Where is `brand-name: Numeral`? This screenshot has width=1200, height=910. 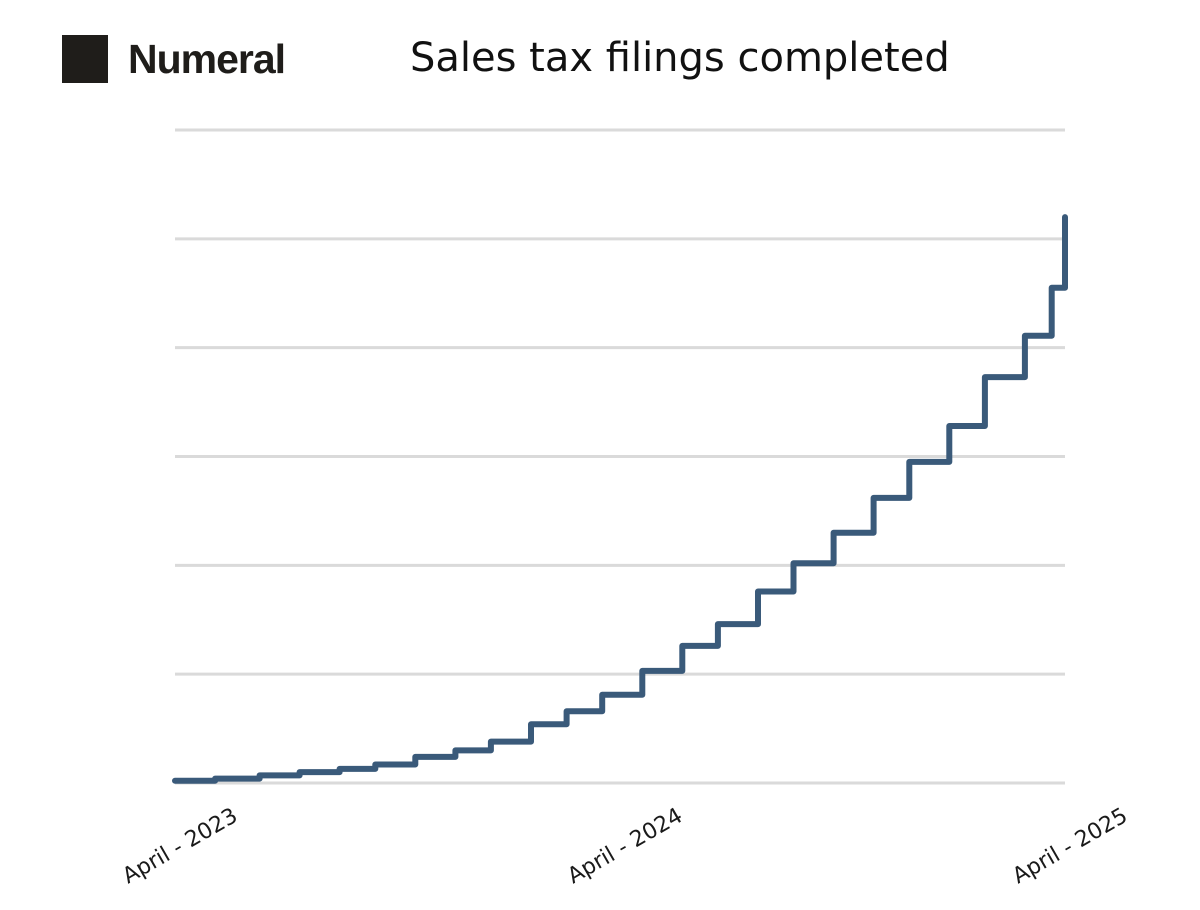 brand-name: Numeral is located at coordinates (207, 58).